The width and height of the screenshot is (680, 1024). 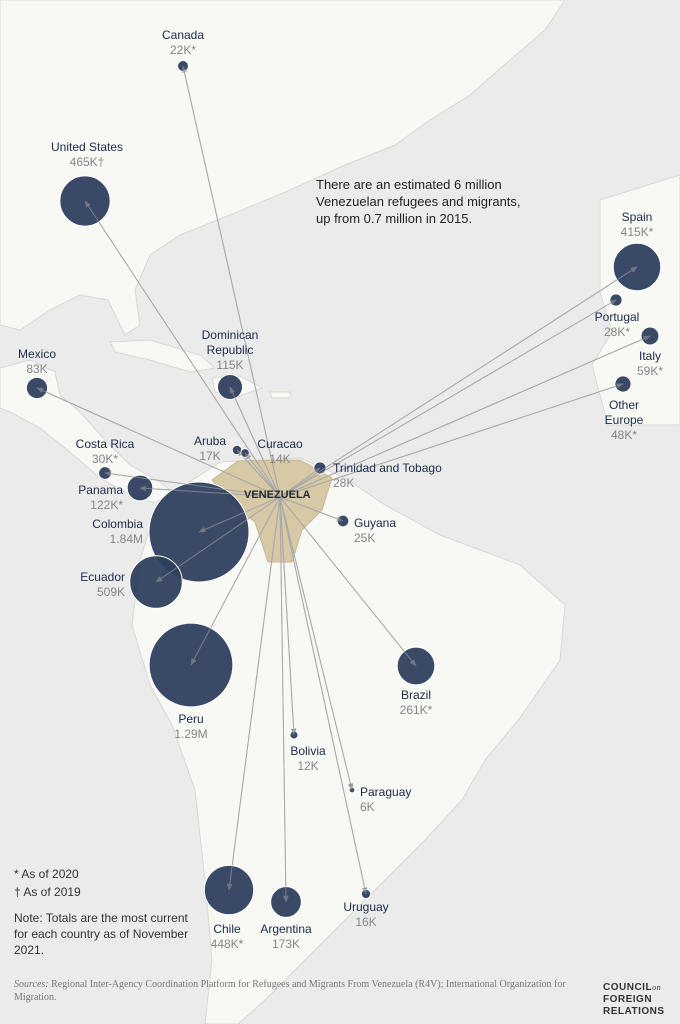 I want to click on country-label: Paraguay 6K, so click(x=385, y=800).